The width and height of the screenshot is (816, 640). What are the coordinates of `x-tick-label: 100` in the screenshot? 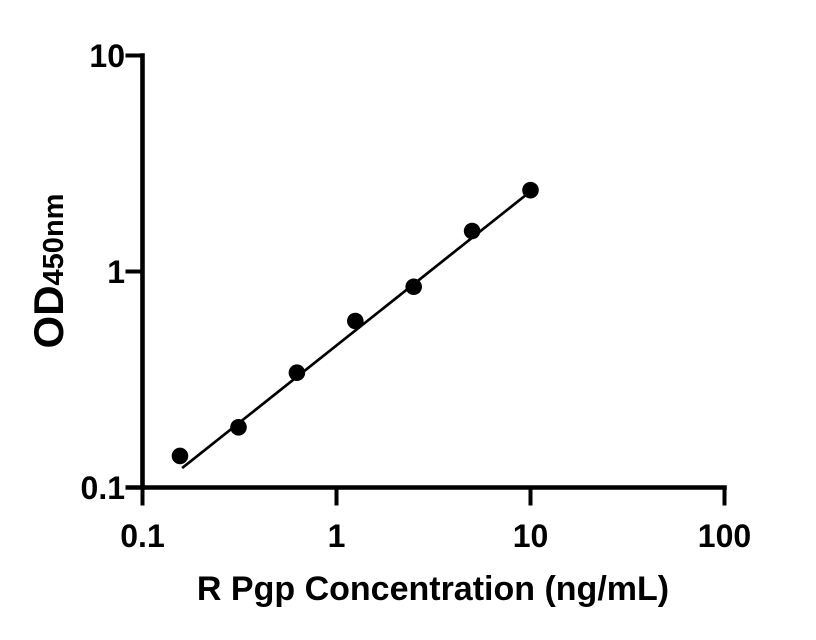 It's located at (724, 536).